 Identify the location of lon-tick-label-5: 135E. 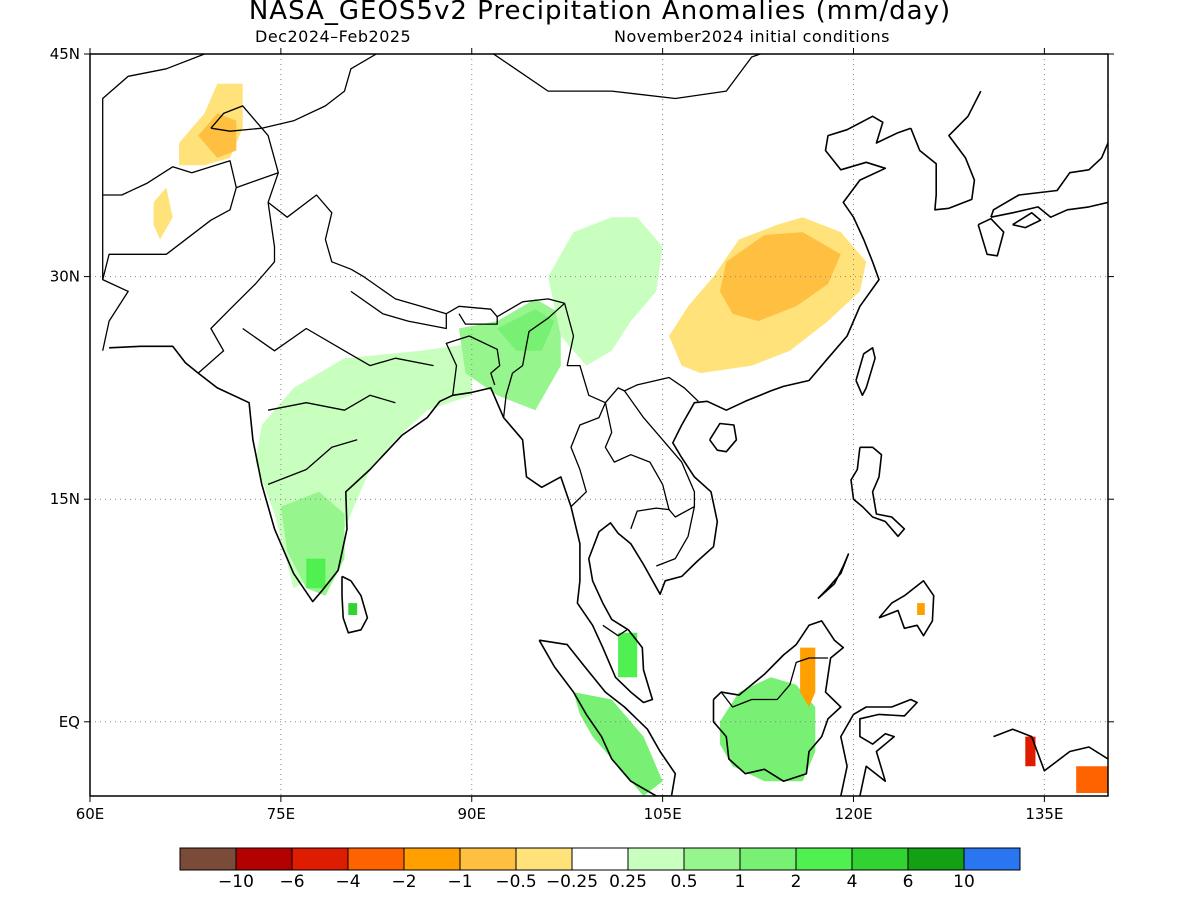
(1044, 814).